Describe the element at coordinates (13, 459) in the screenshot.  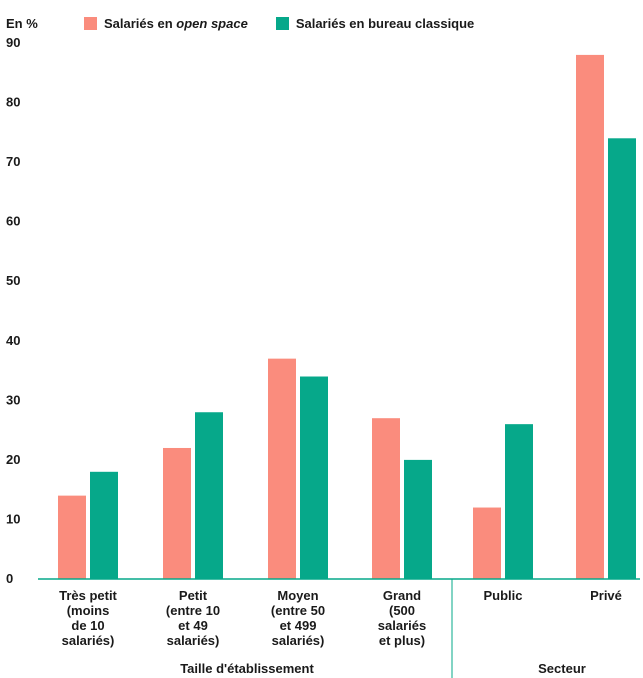
I see `y-tick-label: 20` at that location.